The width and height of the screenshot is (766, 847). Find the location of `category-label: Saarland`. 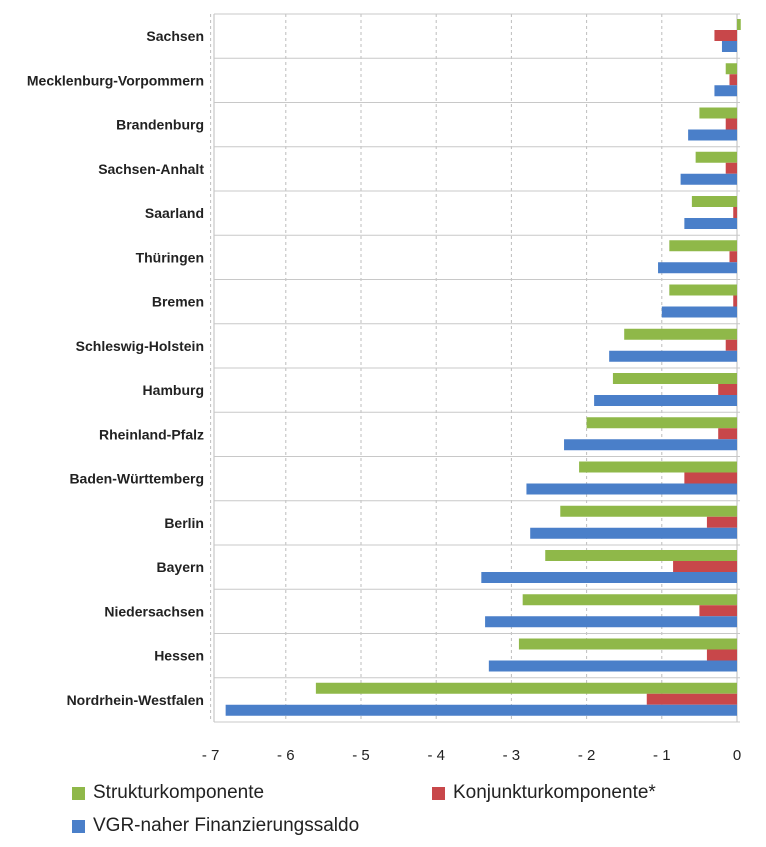

category-label: Saarland is located at coordinates (174, 213).